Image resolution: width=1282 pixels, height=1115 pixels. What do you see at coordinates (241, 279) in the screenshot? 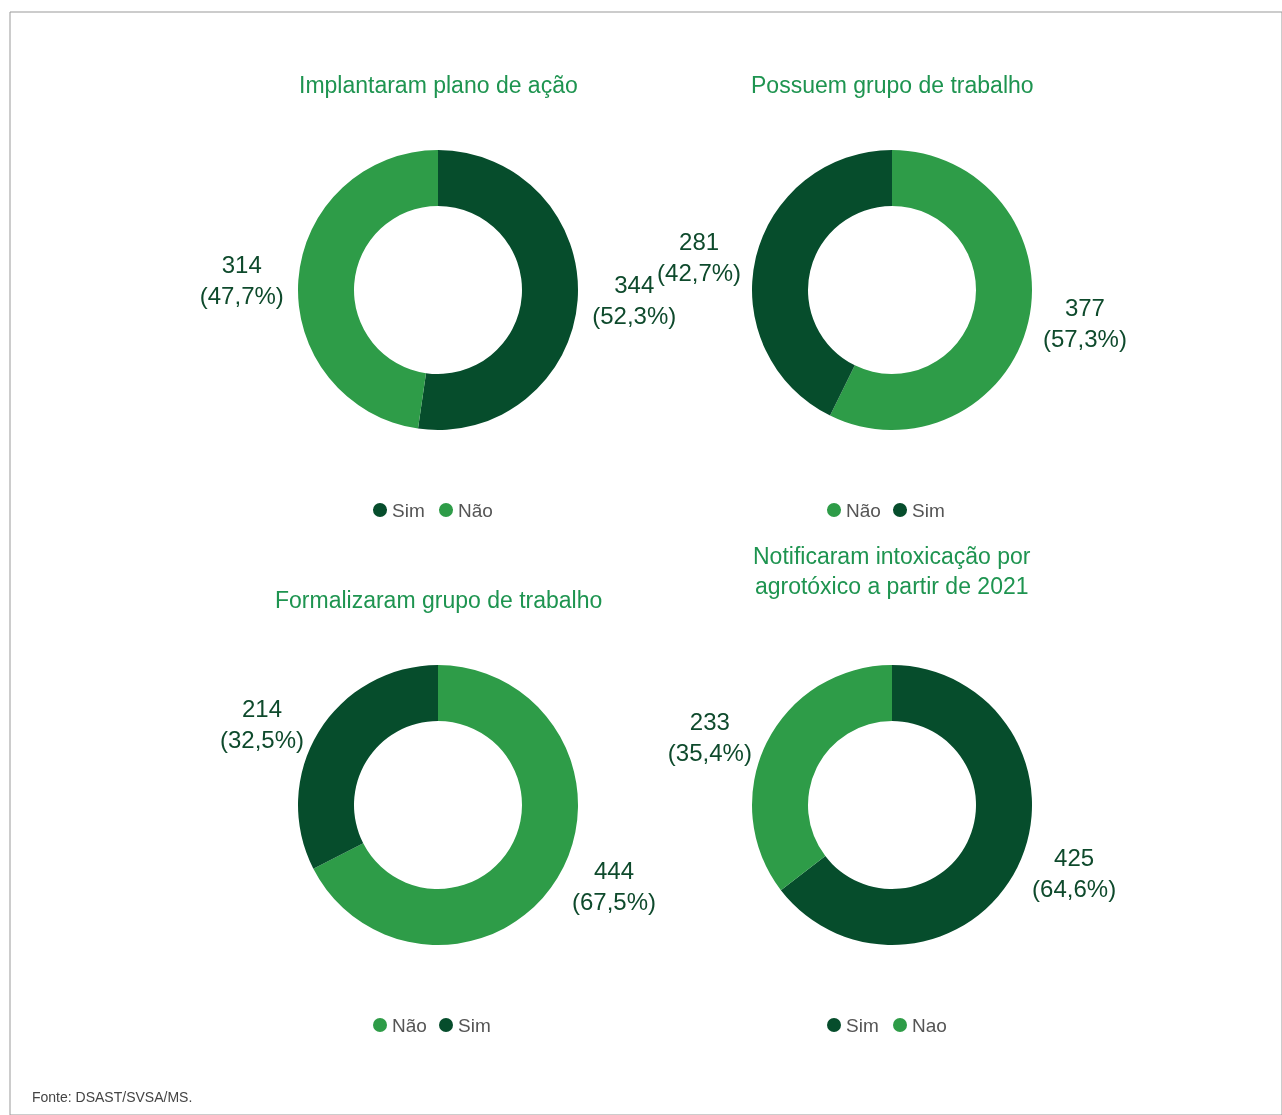
I see `data-label: 314 (47,7%)` at bounding box center [241, 279].